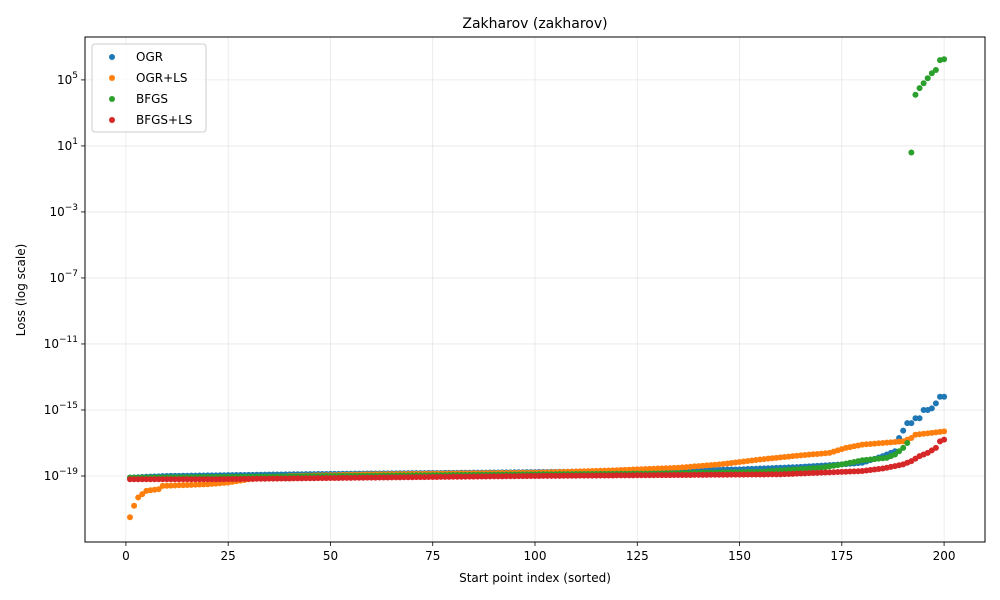  What do you see at coordinates (61, 409) in the screenshot?
I see `y-tick-label: 10⁻¹⁵` at bounding box center [61, 409].